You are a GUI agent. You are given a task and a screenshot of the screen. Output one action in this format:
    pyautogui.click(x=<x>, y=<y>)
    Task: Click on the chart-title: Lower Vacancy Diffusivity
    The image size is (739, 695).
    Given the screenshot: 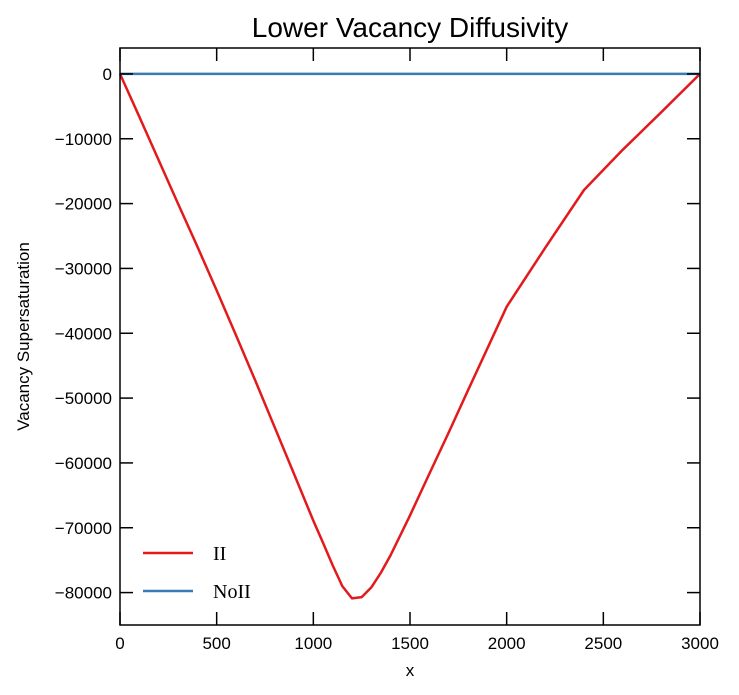 What is the action you would take?
    pyautogui.click(x=410, y=27)
    